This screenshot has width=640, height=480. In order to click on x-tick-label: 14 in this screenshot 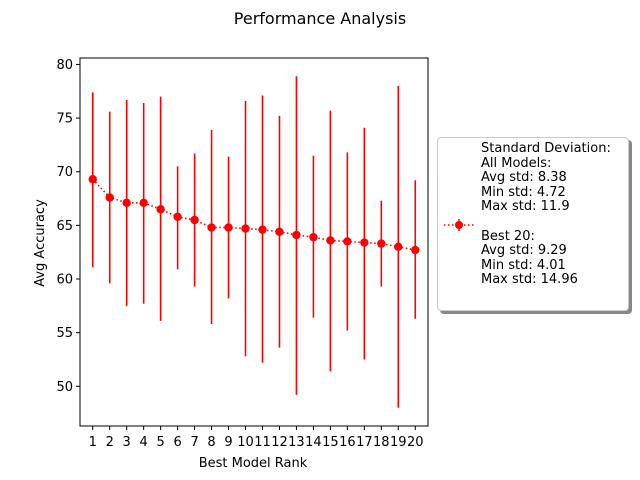, I will do `click(313, 442)`.